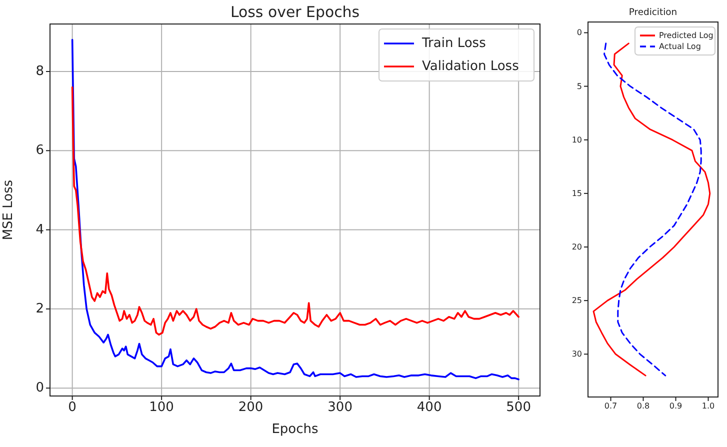 This screenshot has height=447, width=727. Describe the element at coordinates (518, 407) in the screenshot. I see `x-tick-label: 500` at that location.